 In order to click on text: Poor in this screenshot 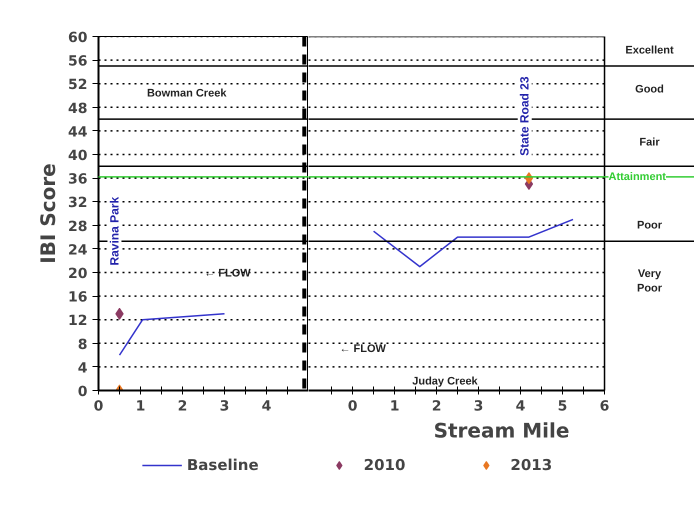, I will do `click(649, 225)`.